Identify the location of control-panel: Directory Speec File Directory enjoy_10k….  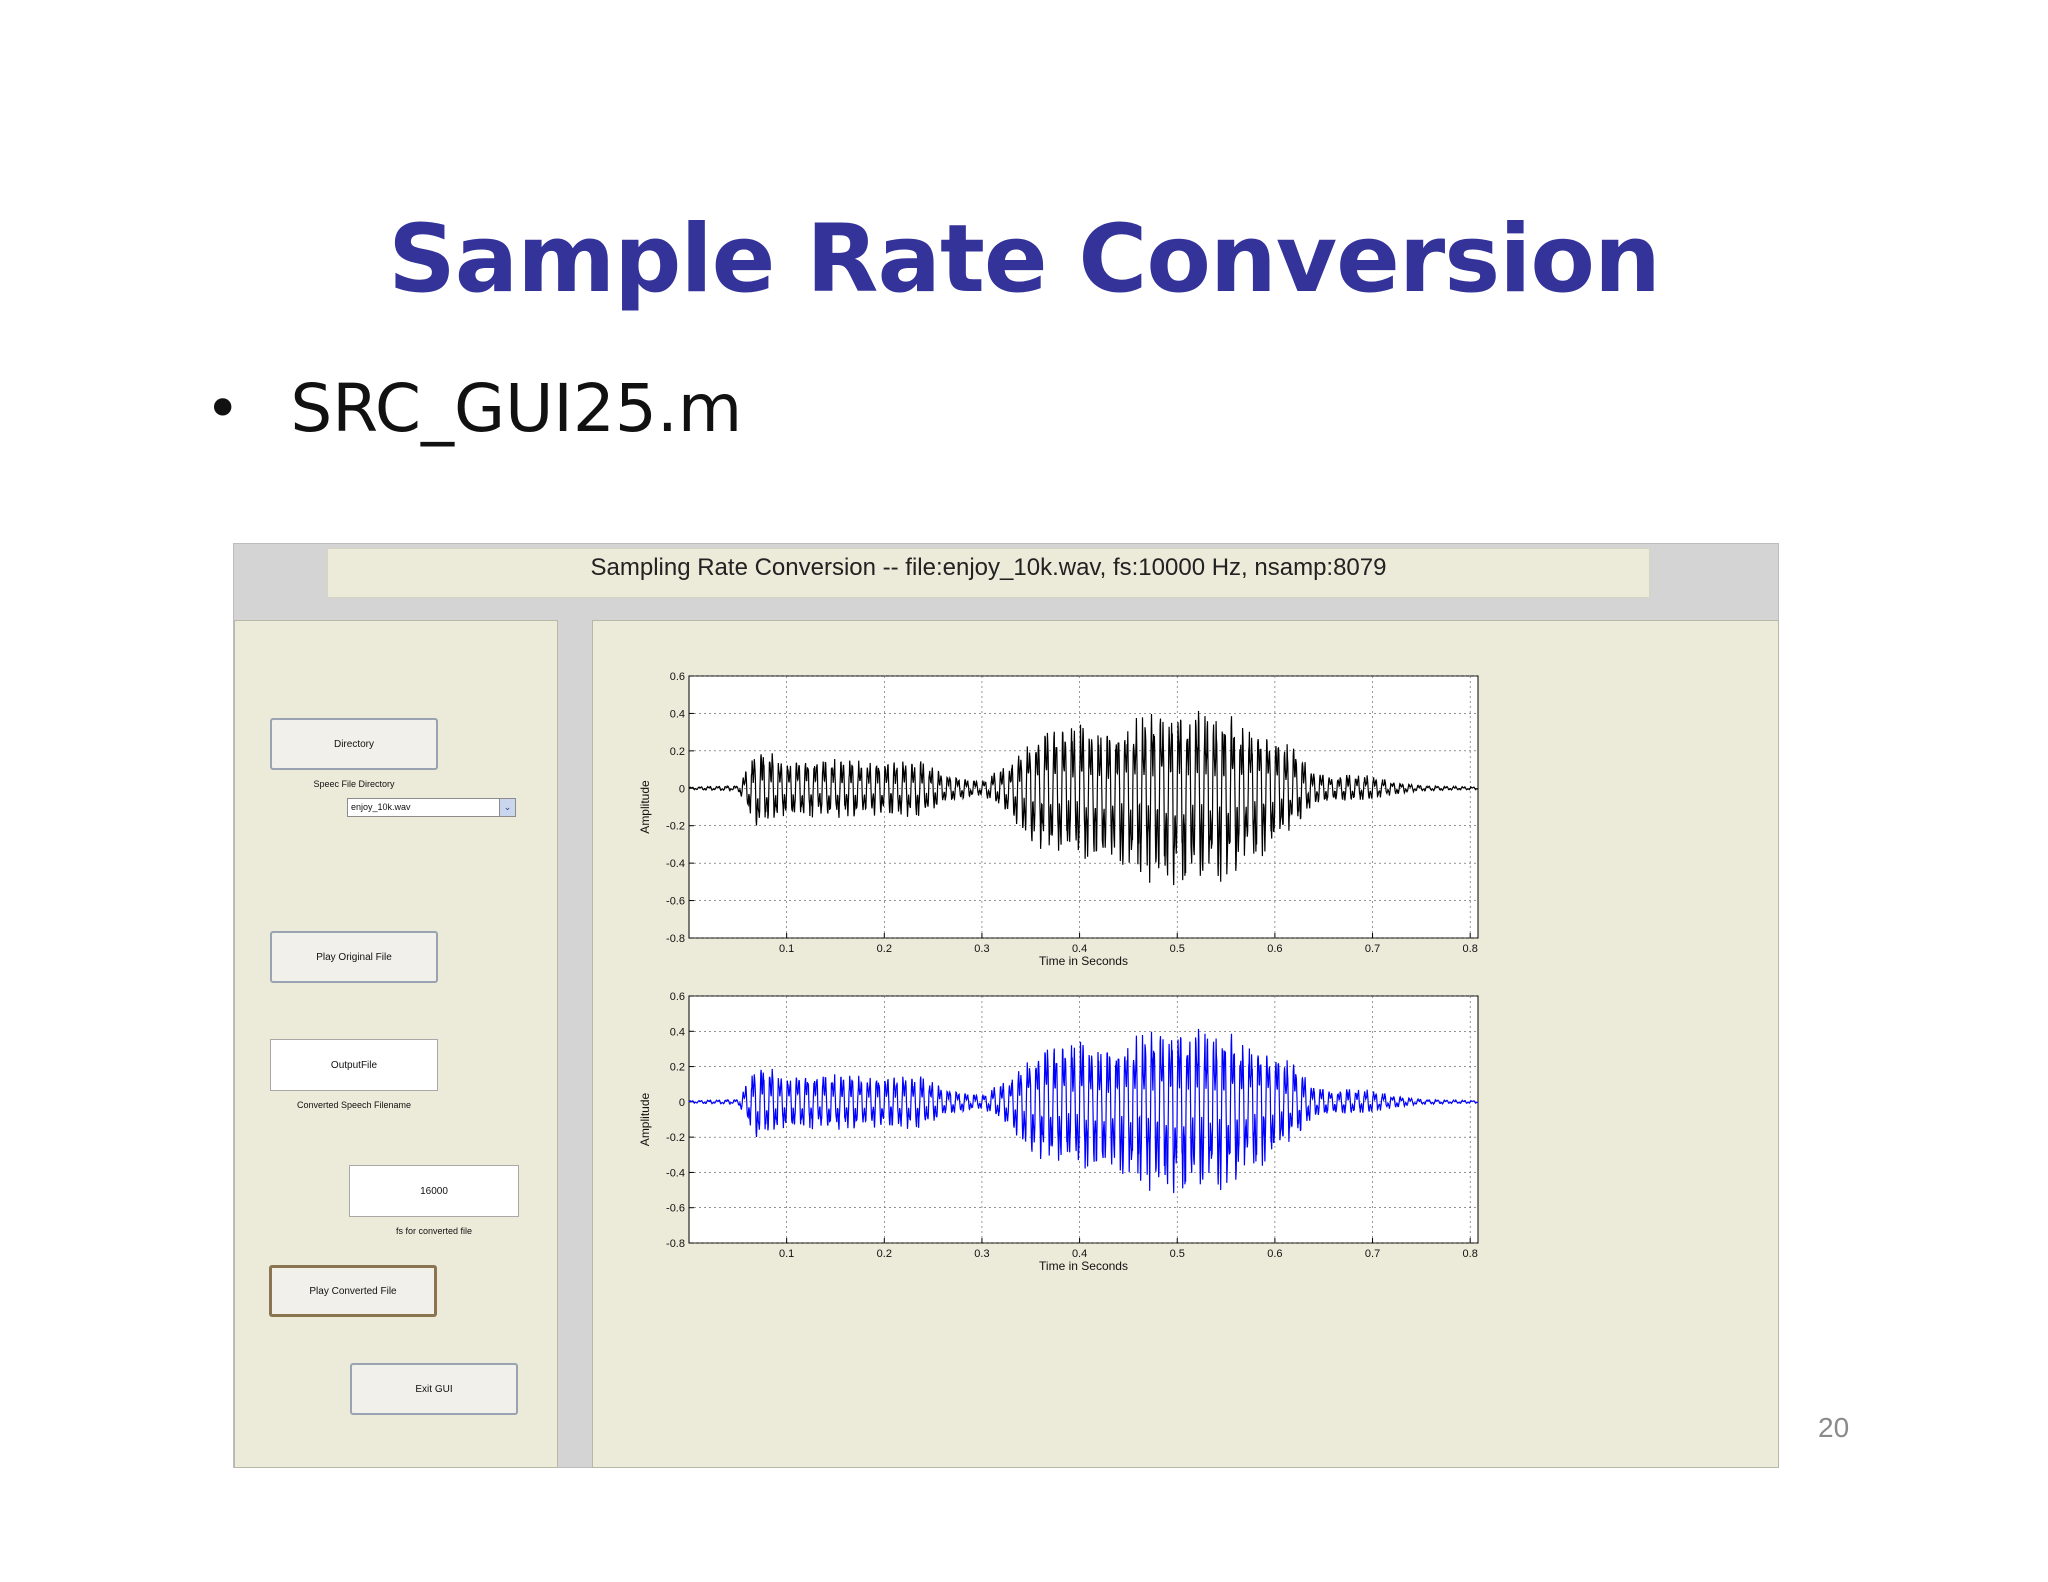
(396, 1044).